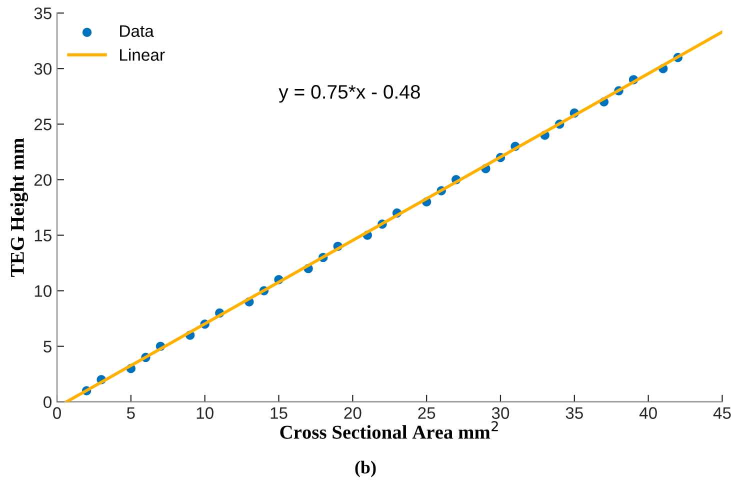 The image size is (731, 483). Describe the element at coordinates (43, 291) in the screenshot. I see `y-tick-label: 10` at that location.